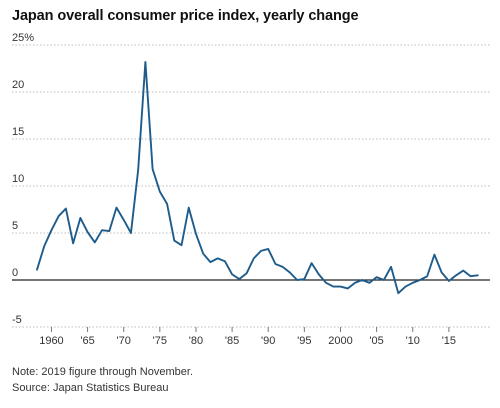  Describe the element at coordinates (124, 341) in the screenshot. I see `x-tick-label-1970: '70` at that location.